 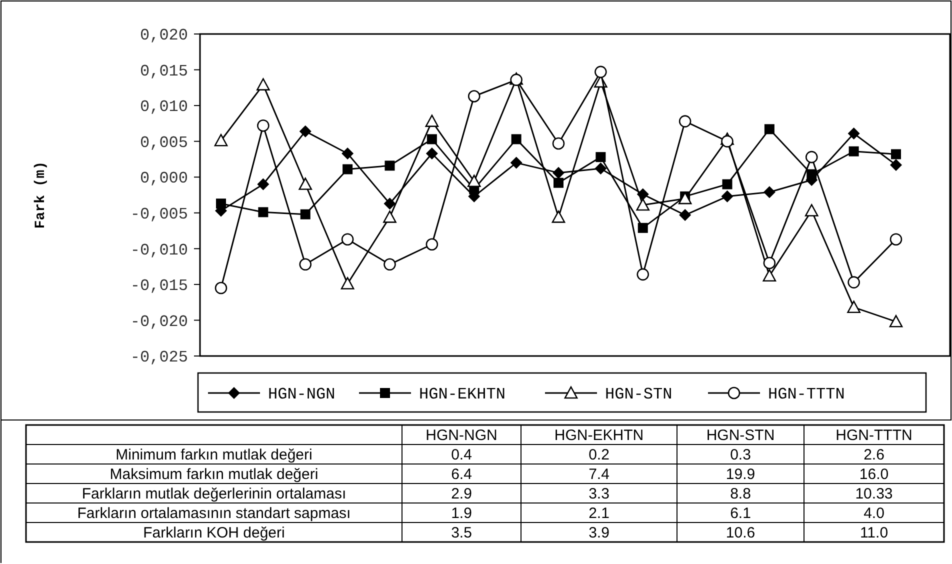 What do you see at coordinates (159, 214) in the screenshot?
I see `y-tick-label: -0,005` at bounding box center [159, 214].